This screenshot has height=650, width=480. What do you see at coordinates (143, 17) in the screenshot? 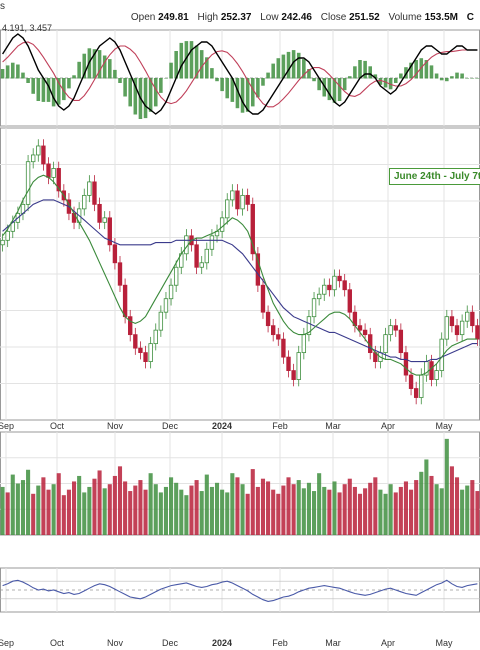
I see `open-label: Open` at bounding box center [143, 17].